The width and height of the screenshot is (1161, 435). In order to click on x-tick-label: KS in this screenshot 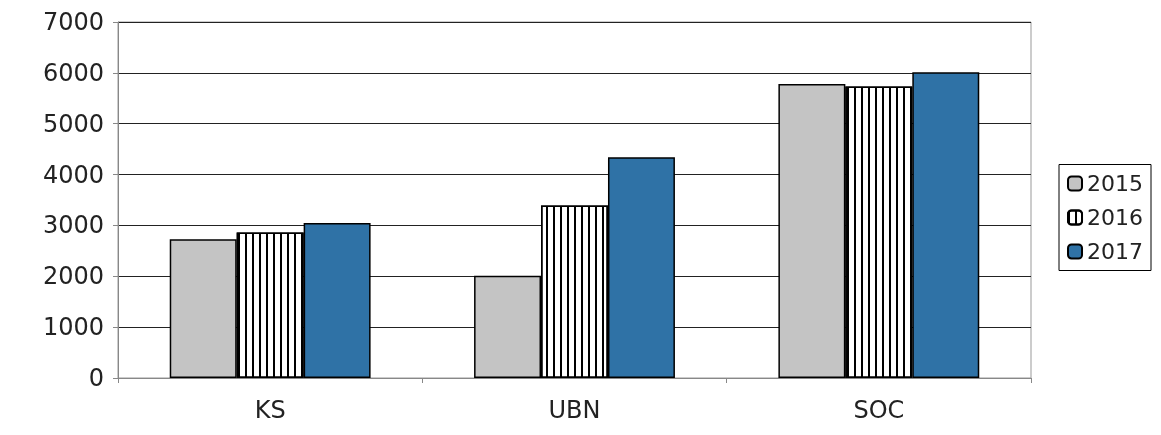, I will do `click(270, 410)`.